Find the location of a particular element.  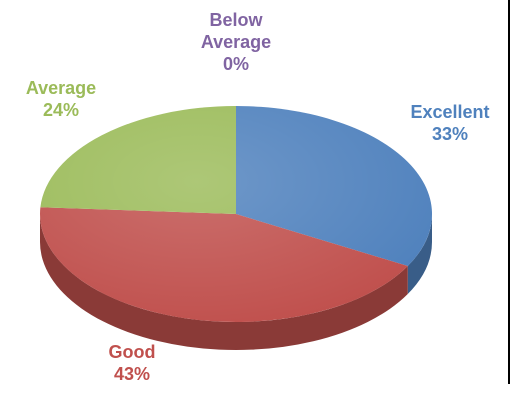

right-border-rule is located at coordinates (509, 192).